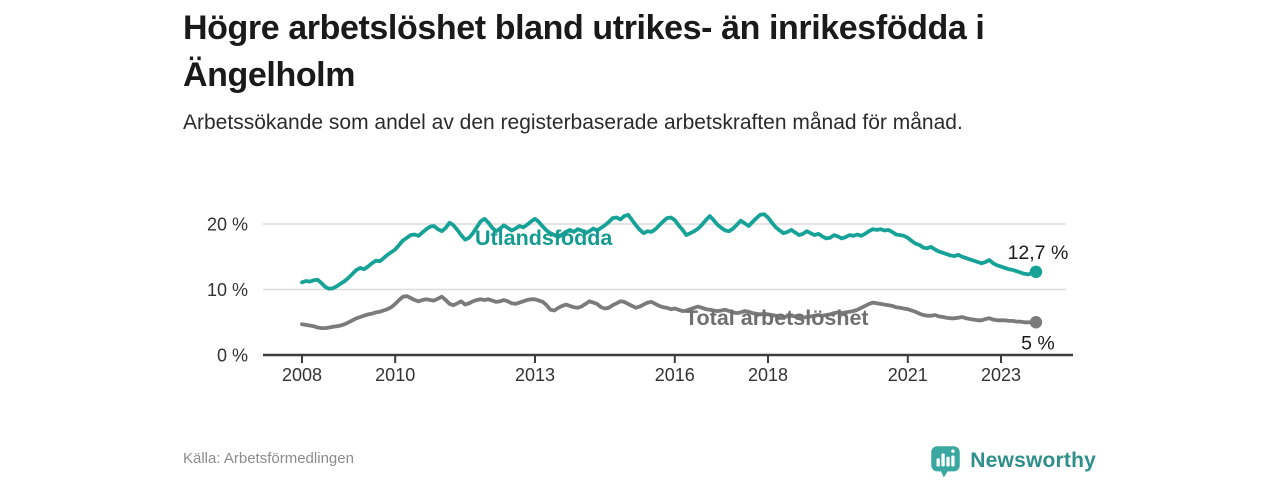 The image size is (1280, 480). I want to click on series-label-total: Total arbetslöshet, so click(777, 318).